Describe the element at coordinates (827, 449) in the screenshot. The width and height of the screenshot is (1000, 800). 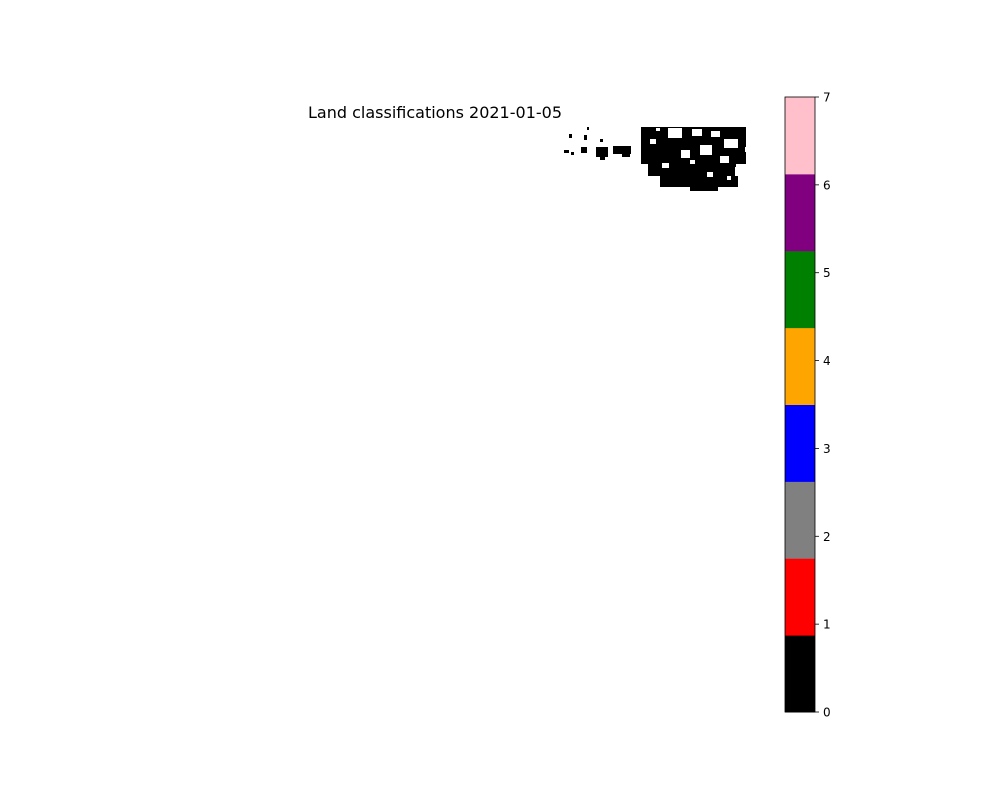
I see `colorbar-tick-label: 3` at that location.